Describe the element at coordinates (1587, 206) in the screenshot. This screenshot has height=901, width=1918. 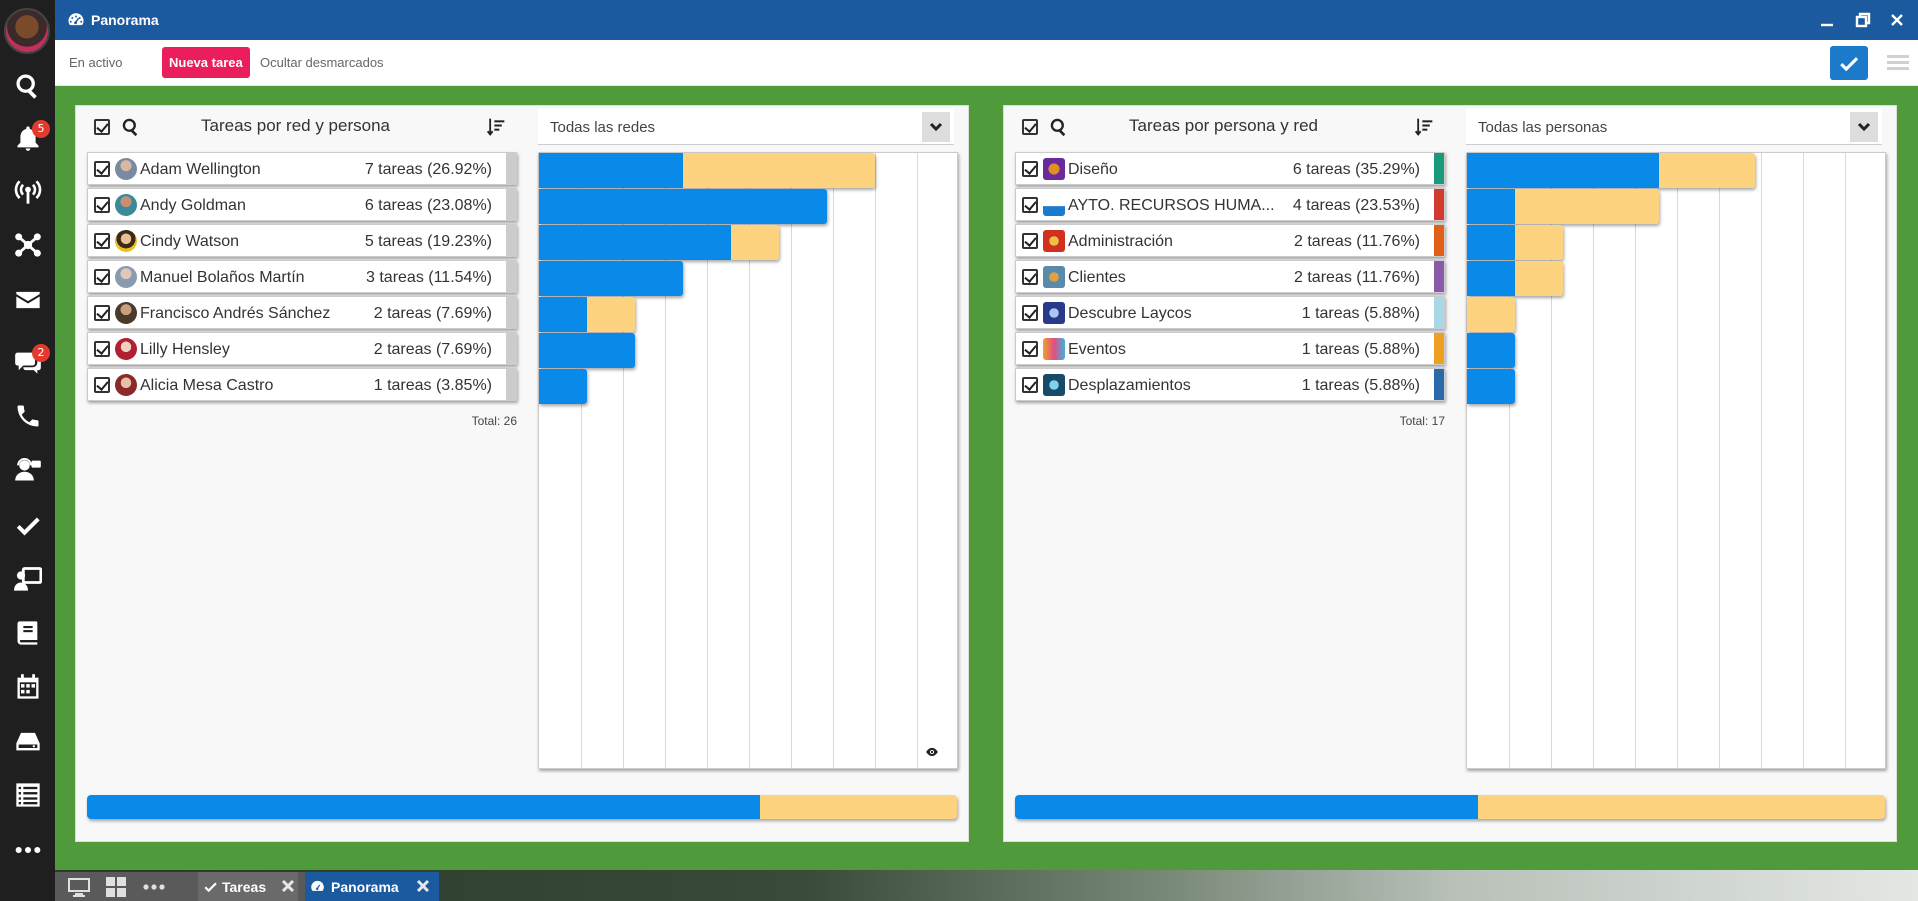
I see `chart-bar-segment-b` at that location.